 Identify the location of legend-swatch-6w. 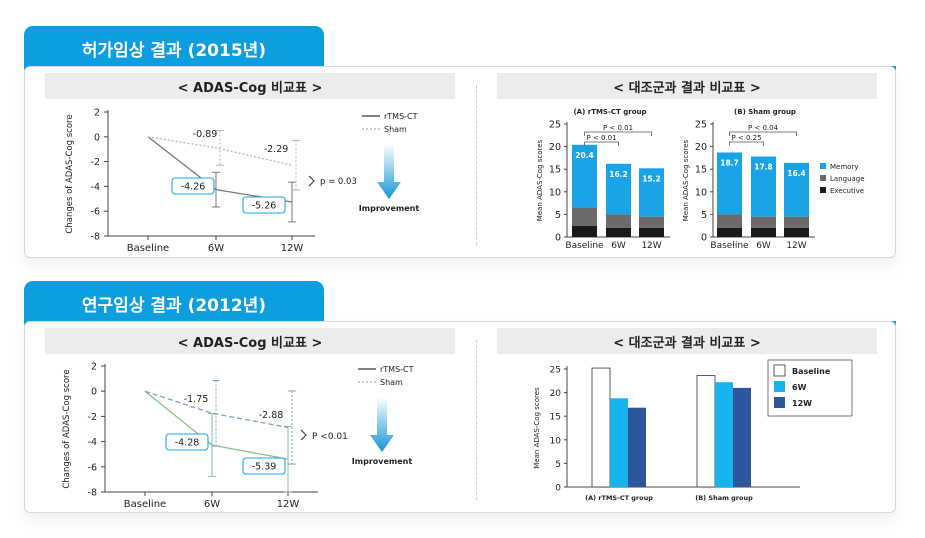
(779, 386).